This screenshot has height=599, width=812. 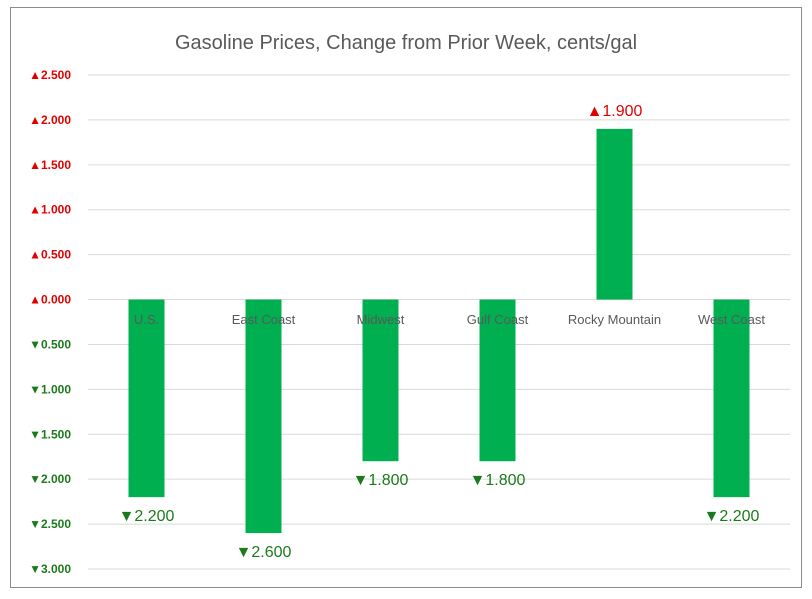 I want to click on data-label: ▼2.600, so click(x=264, y=552).